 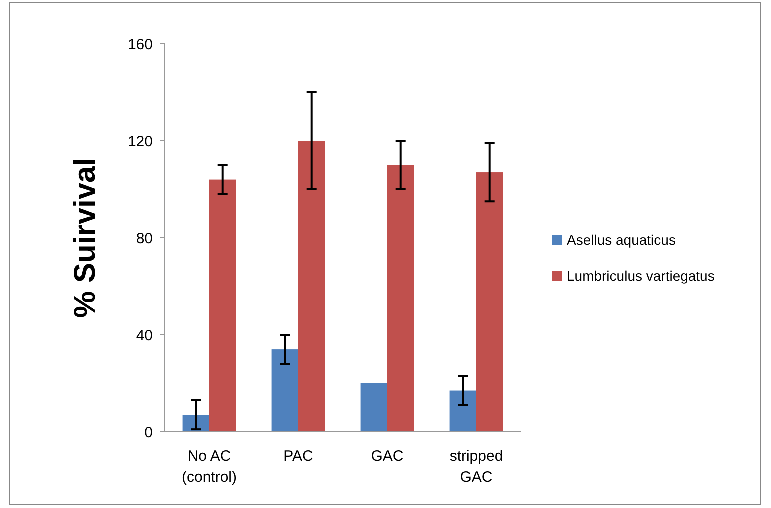 What do you see at coordinates (148, 433) in the screenshot?
I see `y-tick-label: 0` at bounding box center [148, 433].